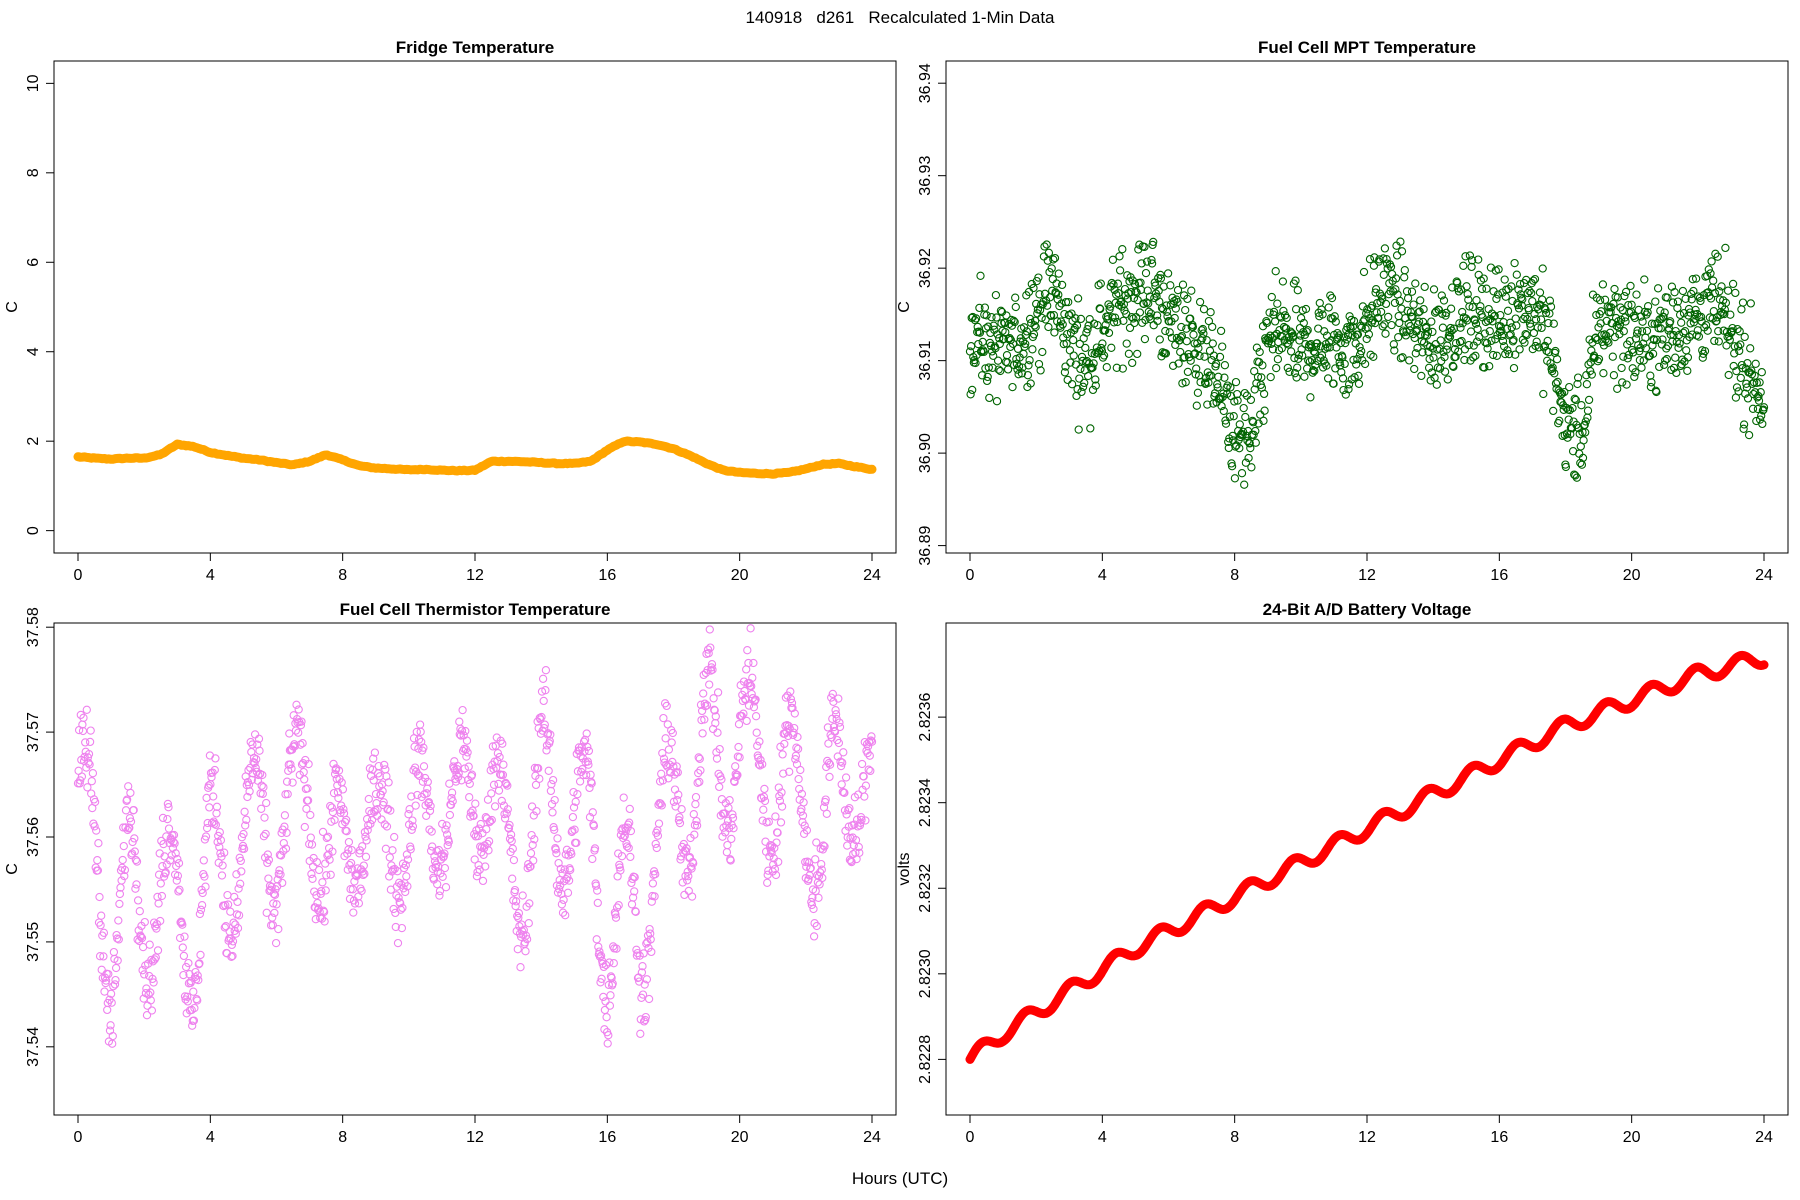 The width and height of the screenshot is (1800, 1200). Describe the element at coordinates (33, 83) in the screenshot. I see `fridge-y-tick-label: 10` at that location.